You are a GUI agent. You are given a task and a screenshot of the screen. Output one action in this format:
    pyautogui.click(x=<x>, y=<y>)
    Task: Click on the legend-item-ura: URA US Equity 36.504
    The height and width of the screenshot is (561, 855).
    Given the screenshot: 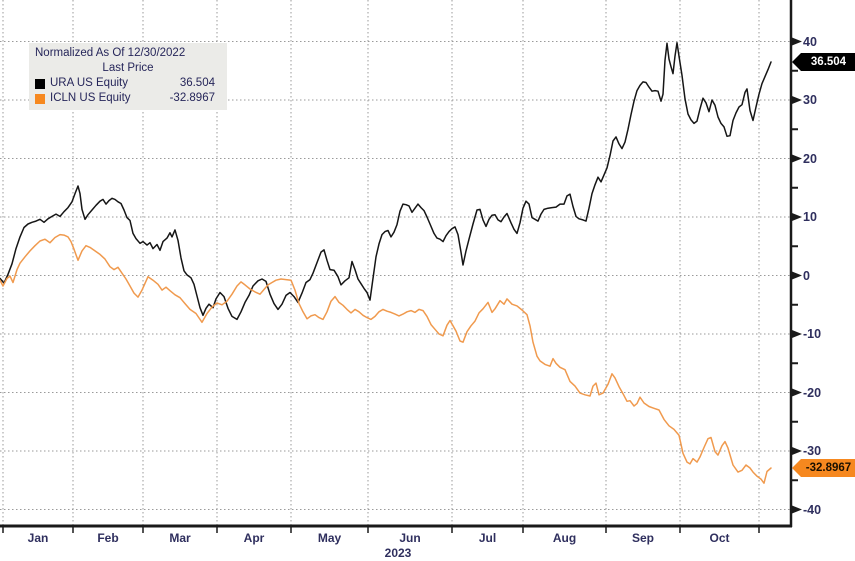 What is the action you would take?
    pyautogui.click(x=128, y=83)
    